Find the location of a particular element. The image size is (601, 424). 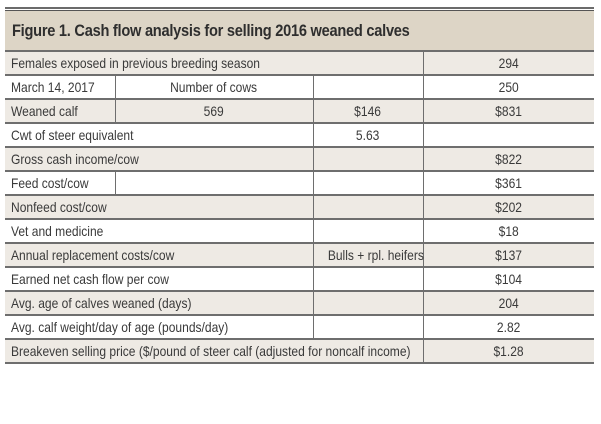

row-value: $822 is located at coordinates (508, 158).